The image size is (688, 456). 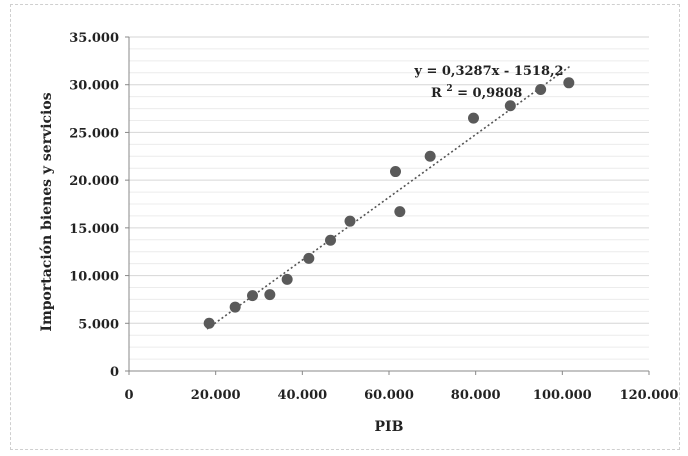 What do you see at coordinates (94, 181) in the screenshot?
I see `y-tick-label: 20.000` at bounding box center [94, 181].